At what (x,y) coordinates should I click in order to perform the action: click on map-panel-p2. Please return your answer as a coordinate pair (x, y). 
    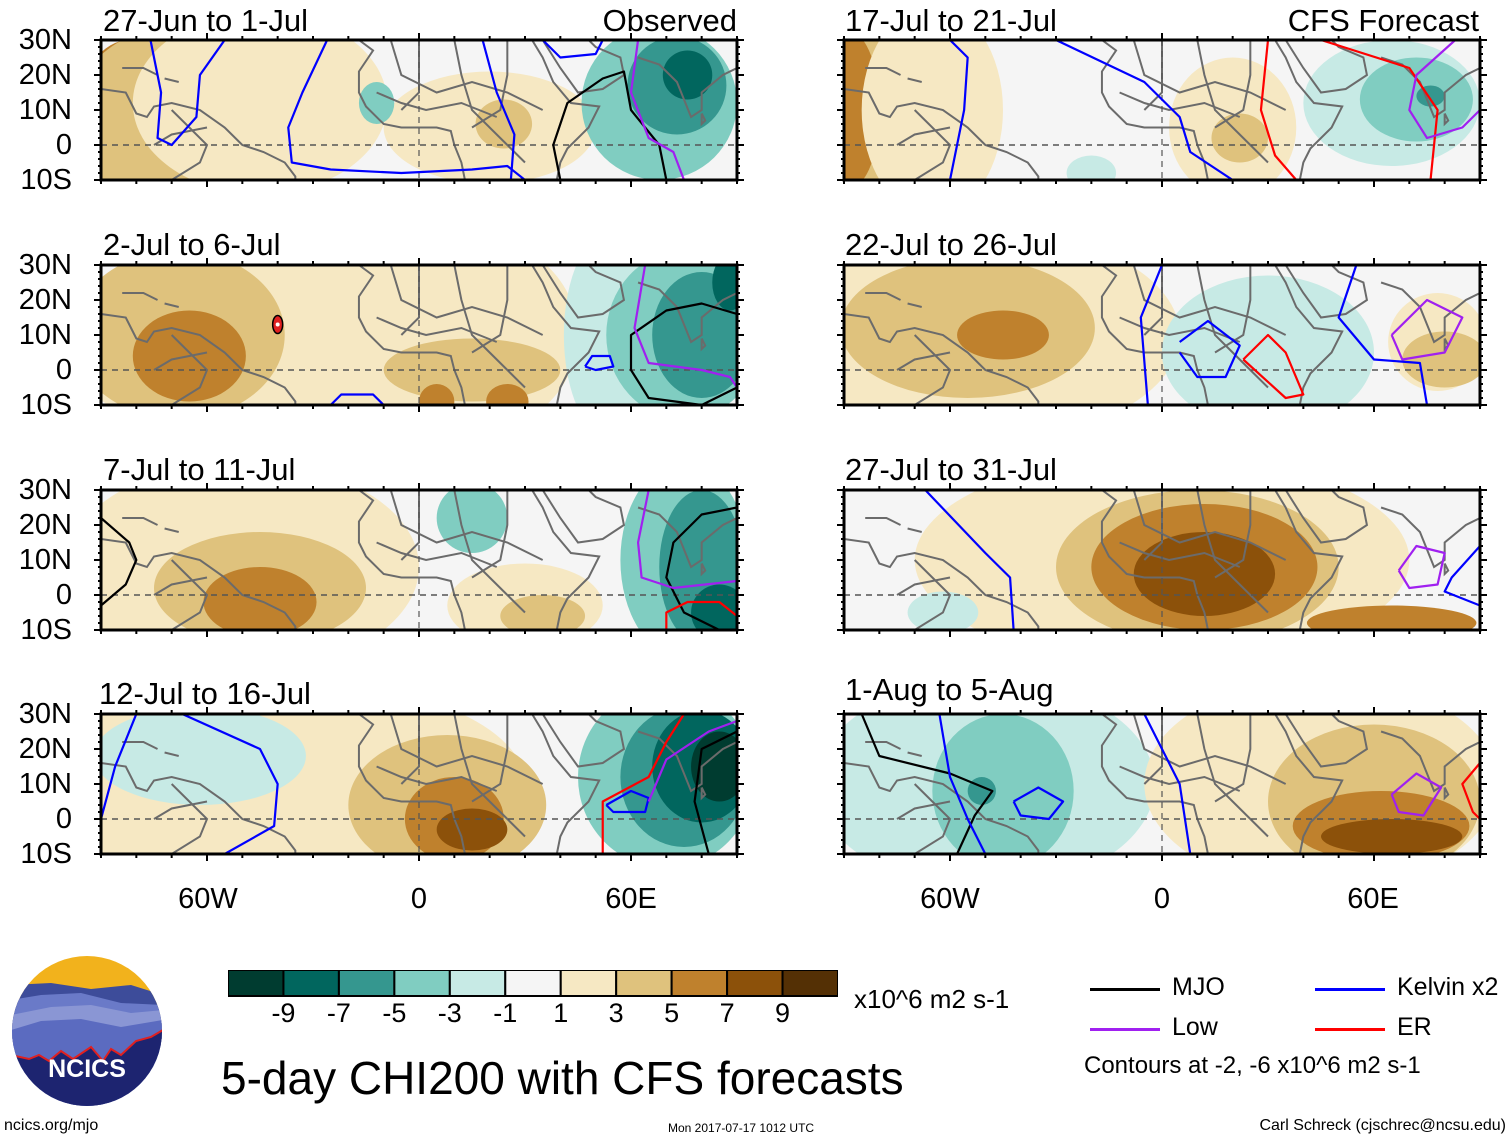
    Looking at the image, I should click on (419, 335).